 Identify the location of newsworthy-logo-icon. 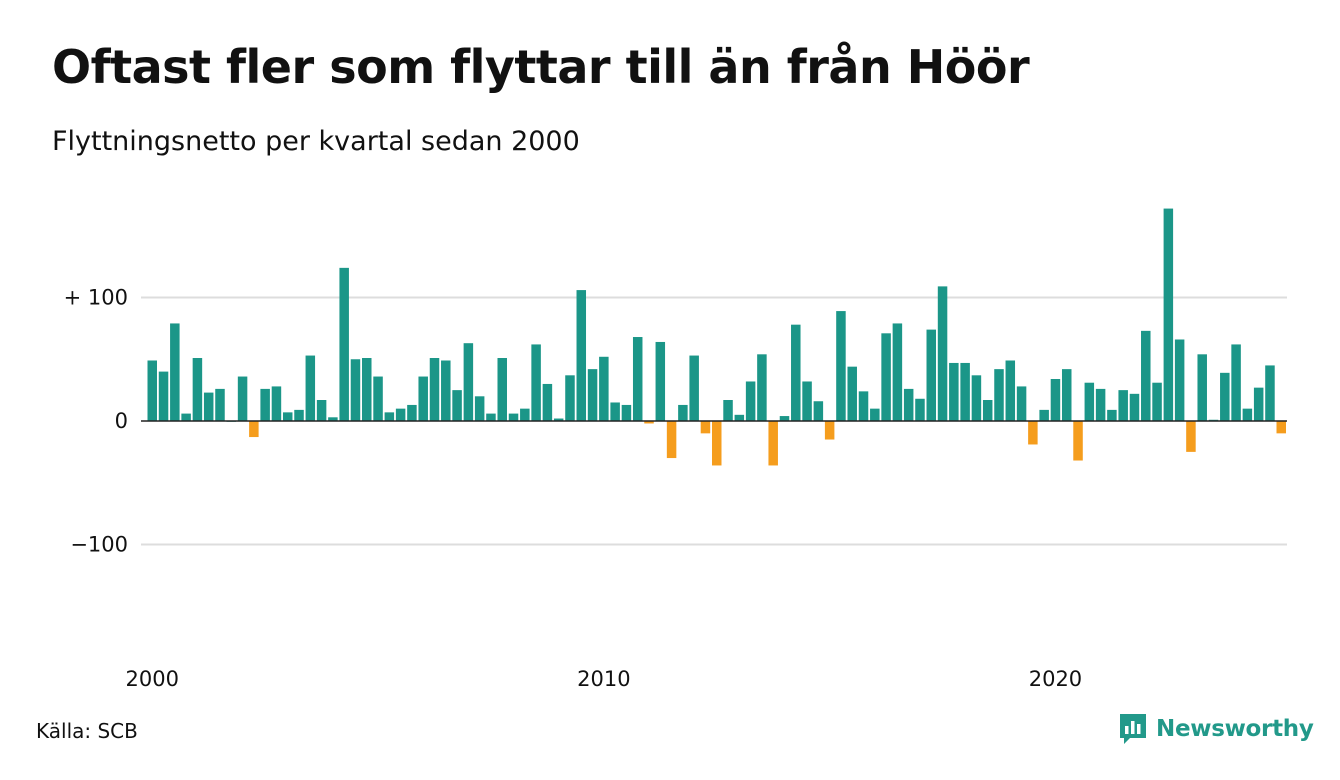
(1133, 729).